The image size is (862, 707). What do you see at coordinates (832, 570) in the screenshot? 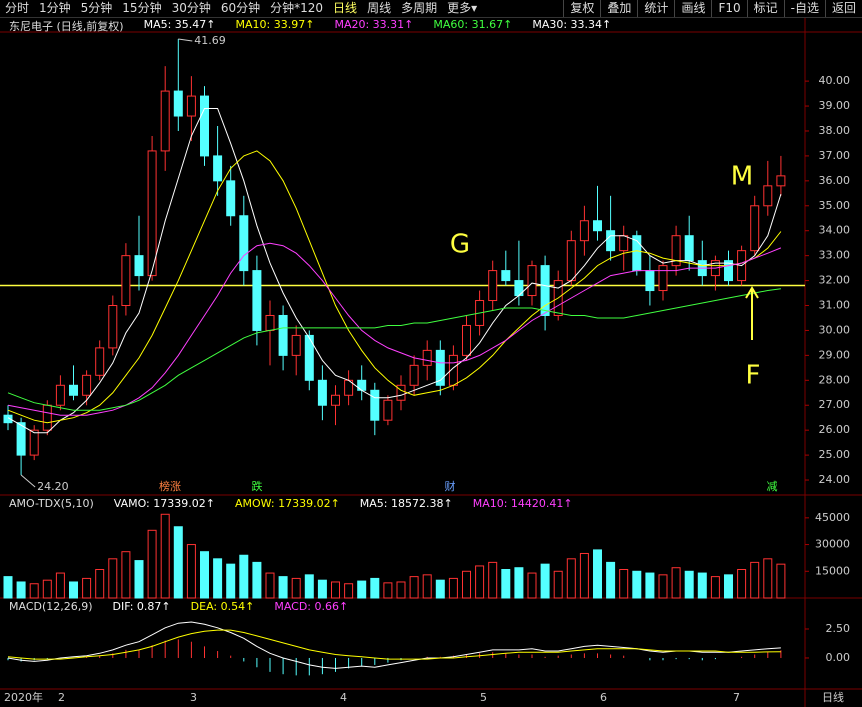
I see `y-tick-label: 15000` at bounding box center [832, 570].